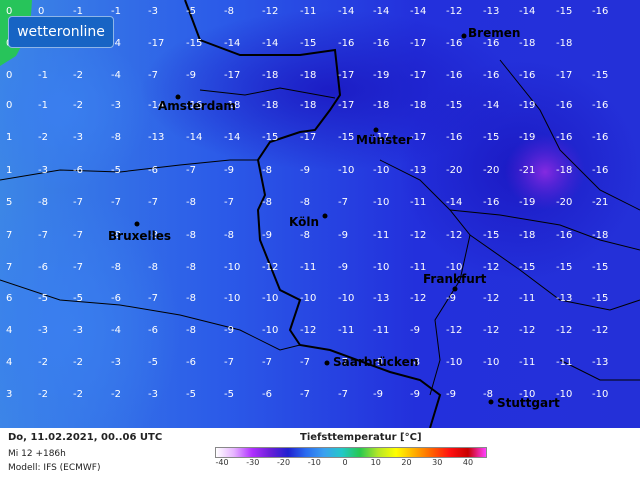 The height and width of the screenshot is (478, 640). I want to click on state-border-west, so click(425, 277).